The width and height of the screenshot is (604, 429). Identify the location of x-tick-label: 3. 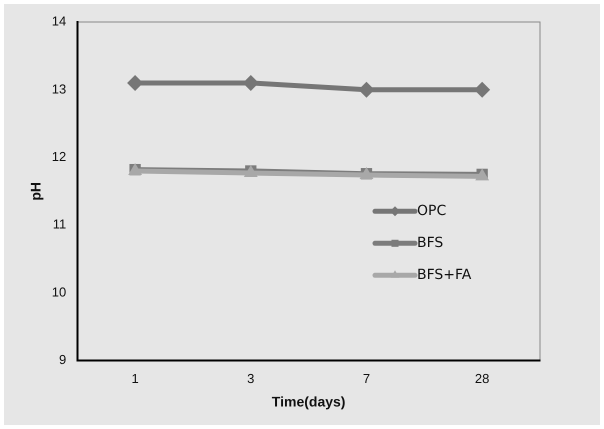
(250, 378).